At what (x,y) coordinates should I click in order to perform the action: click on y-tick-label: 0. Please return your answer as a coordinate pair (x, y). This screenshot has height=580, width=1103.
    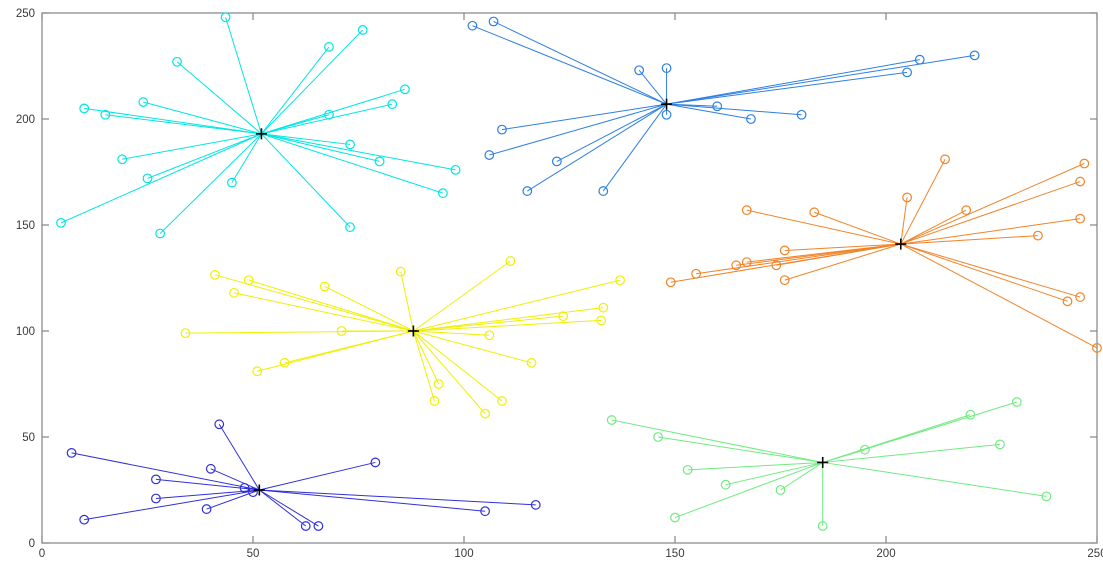
    Looking at the image, I should click on (32, 544).